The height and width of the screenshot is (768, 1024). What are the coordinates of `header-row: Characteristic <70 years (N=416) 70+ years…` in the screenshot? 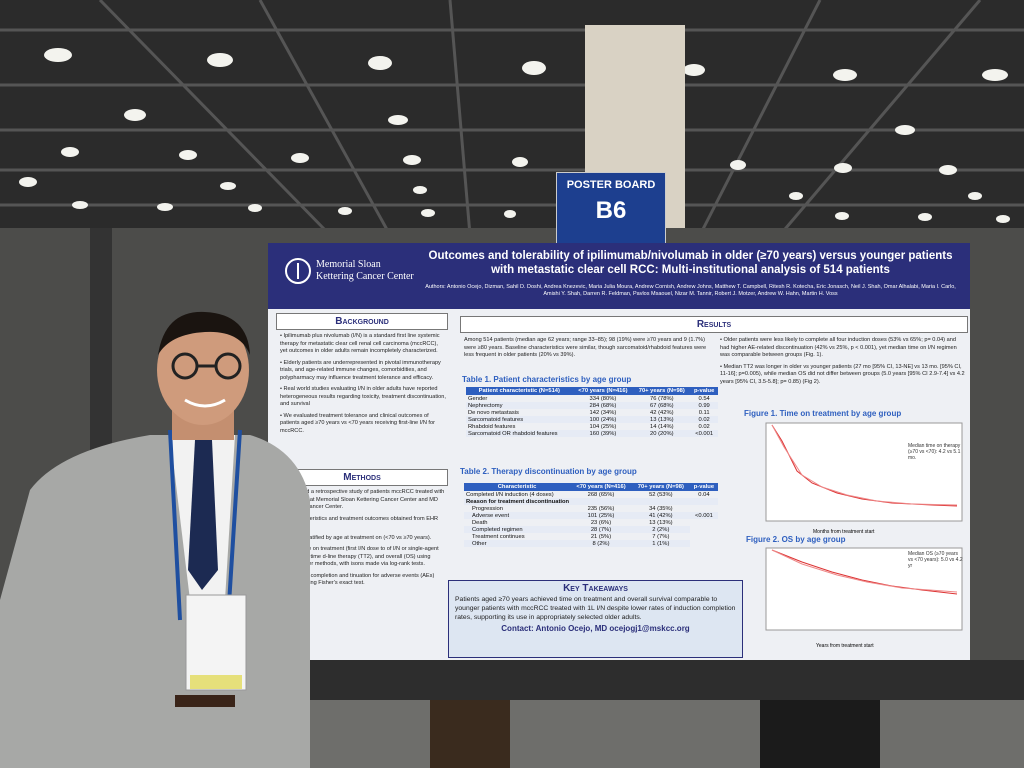 It's located at (591, 487).